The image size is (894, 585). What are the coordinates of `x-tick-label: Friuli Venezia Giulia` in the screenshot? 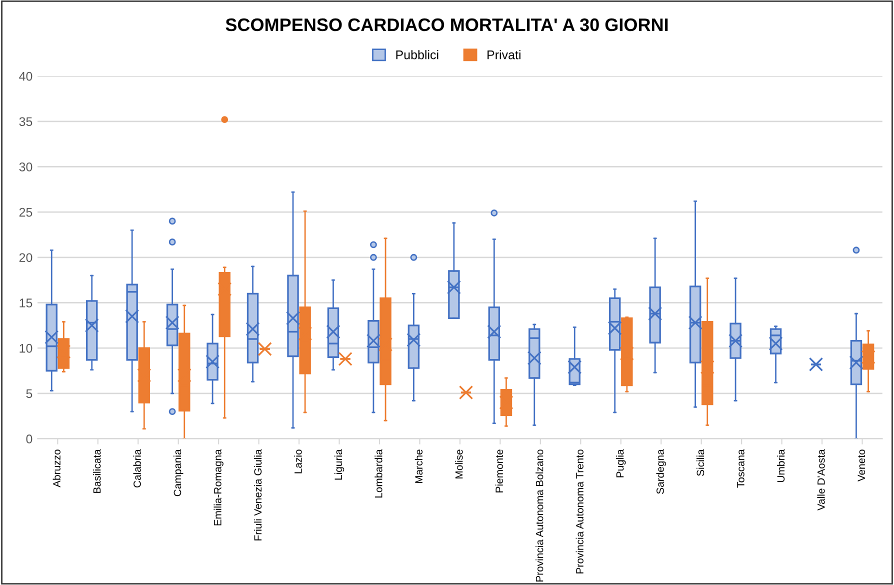 It's located at (258, 494).